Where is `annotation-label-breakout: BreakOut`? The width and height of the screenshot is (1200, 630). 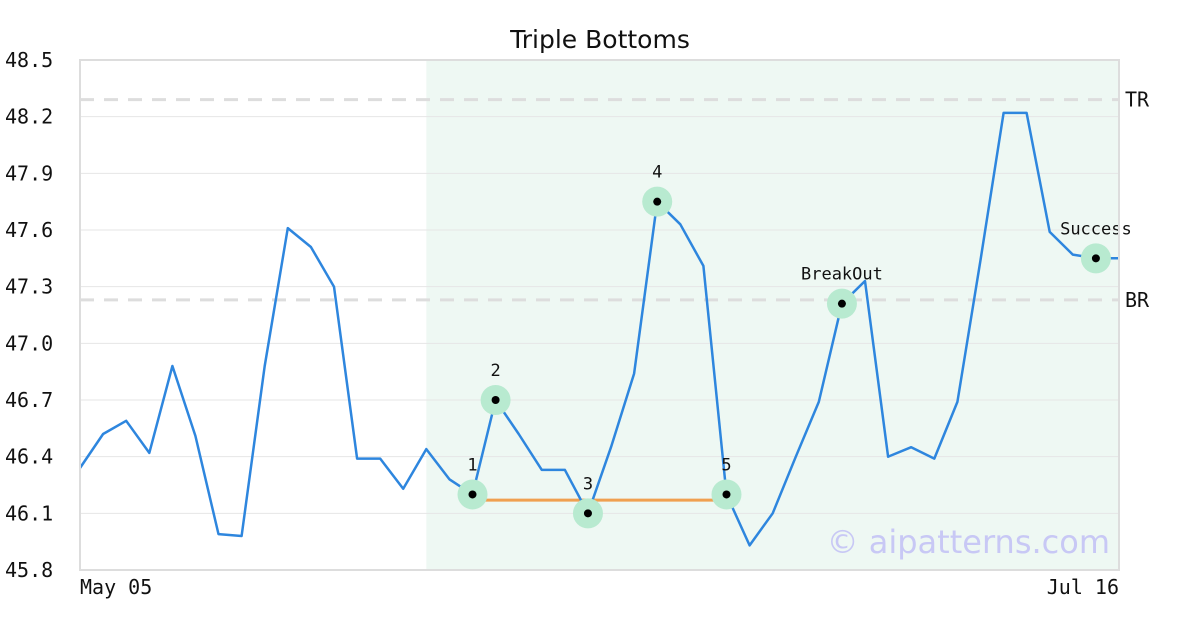 annotation-label-breakout: BreakOut is located at coordinates (842, 275).